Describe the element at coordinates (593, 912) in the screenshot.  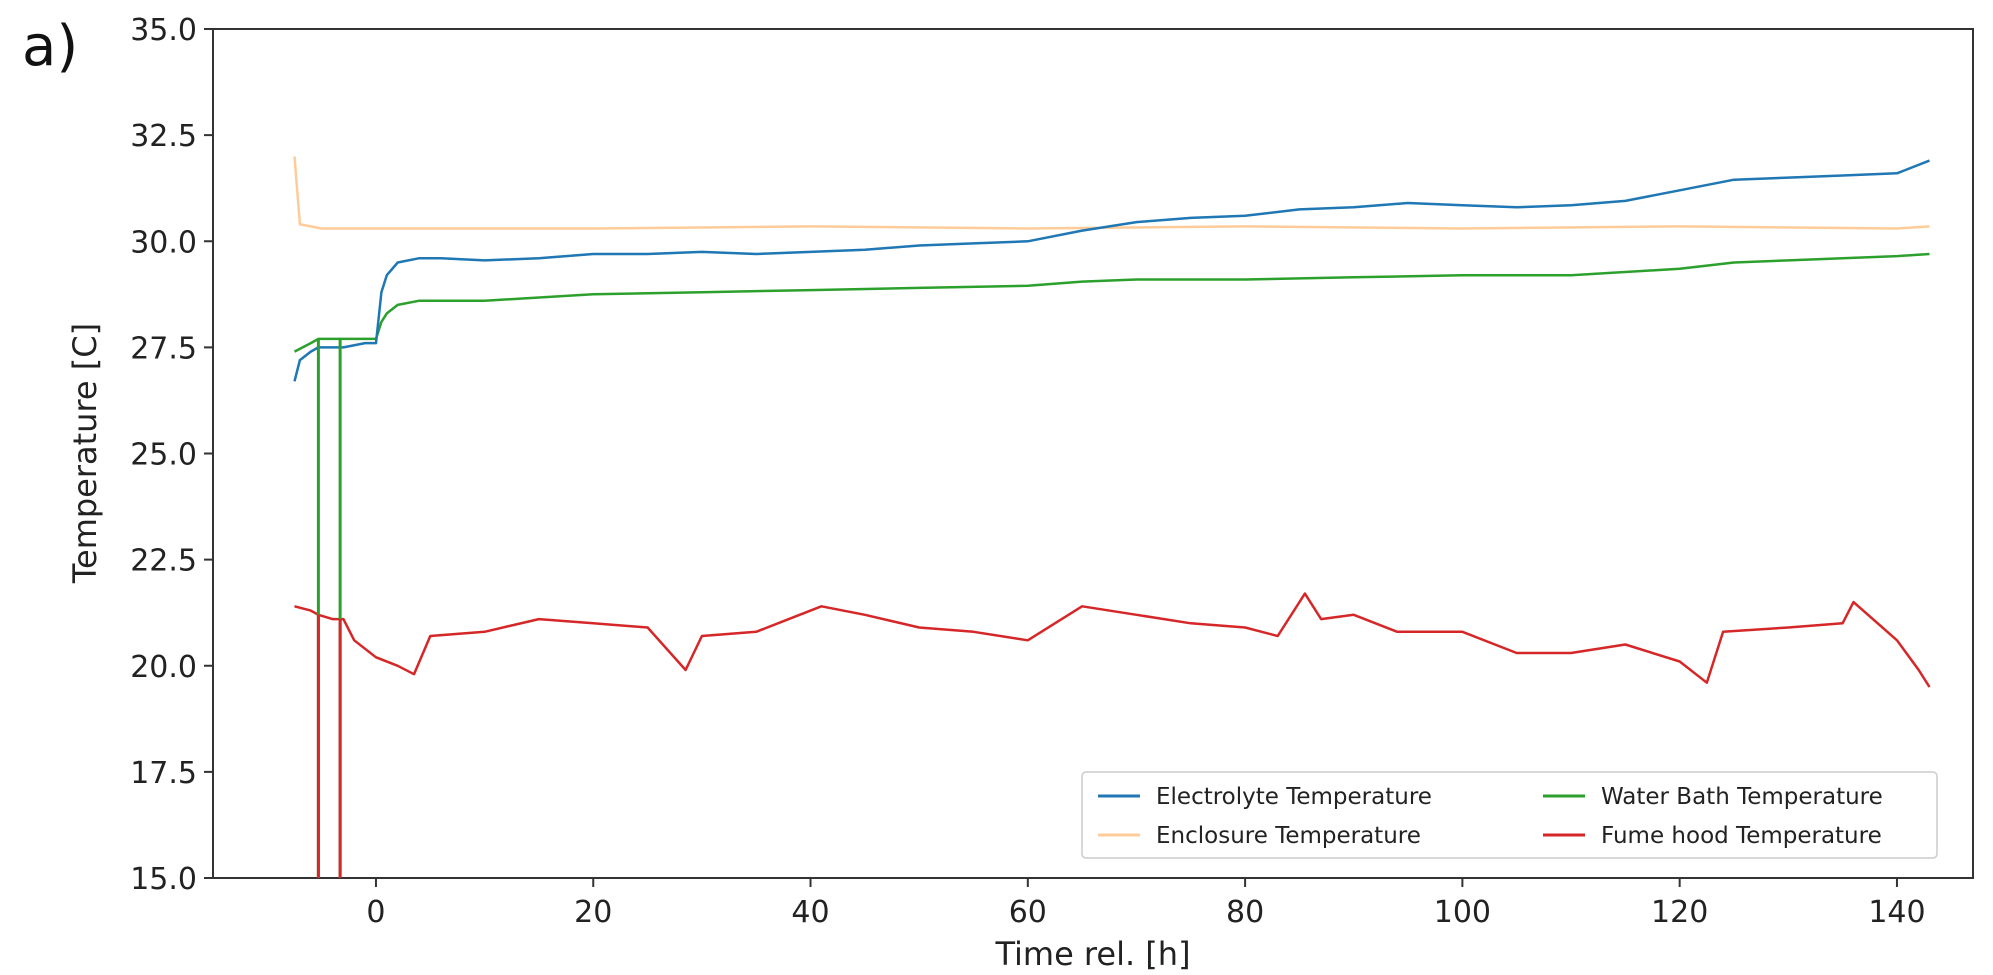
I see `x-tick-label: 20` at that location.